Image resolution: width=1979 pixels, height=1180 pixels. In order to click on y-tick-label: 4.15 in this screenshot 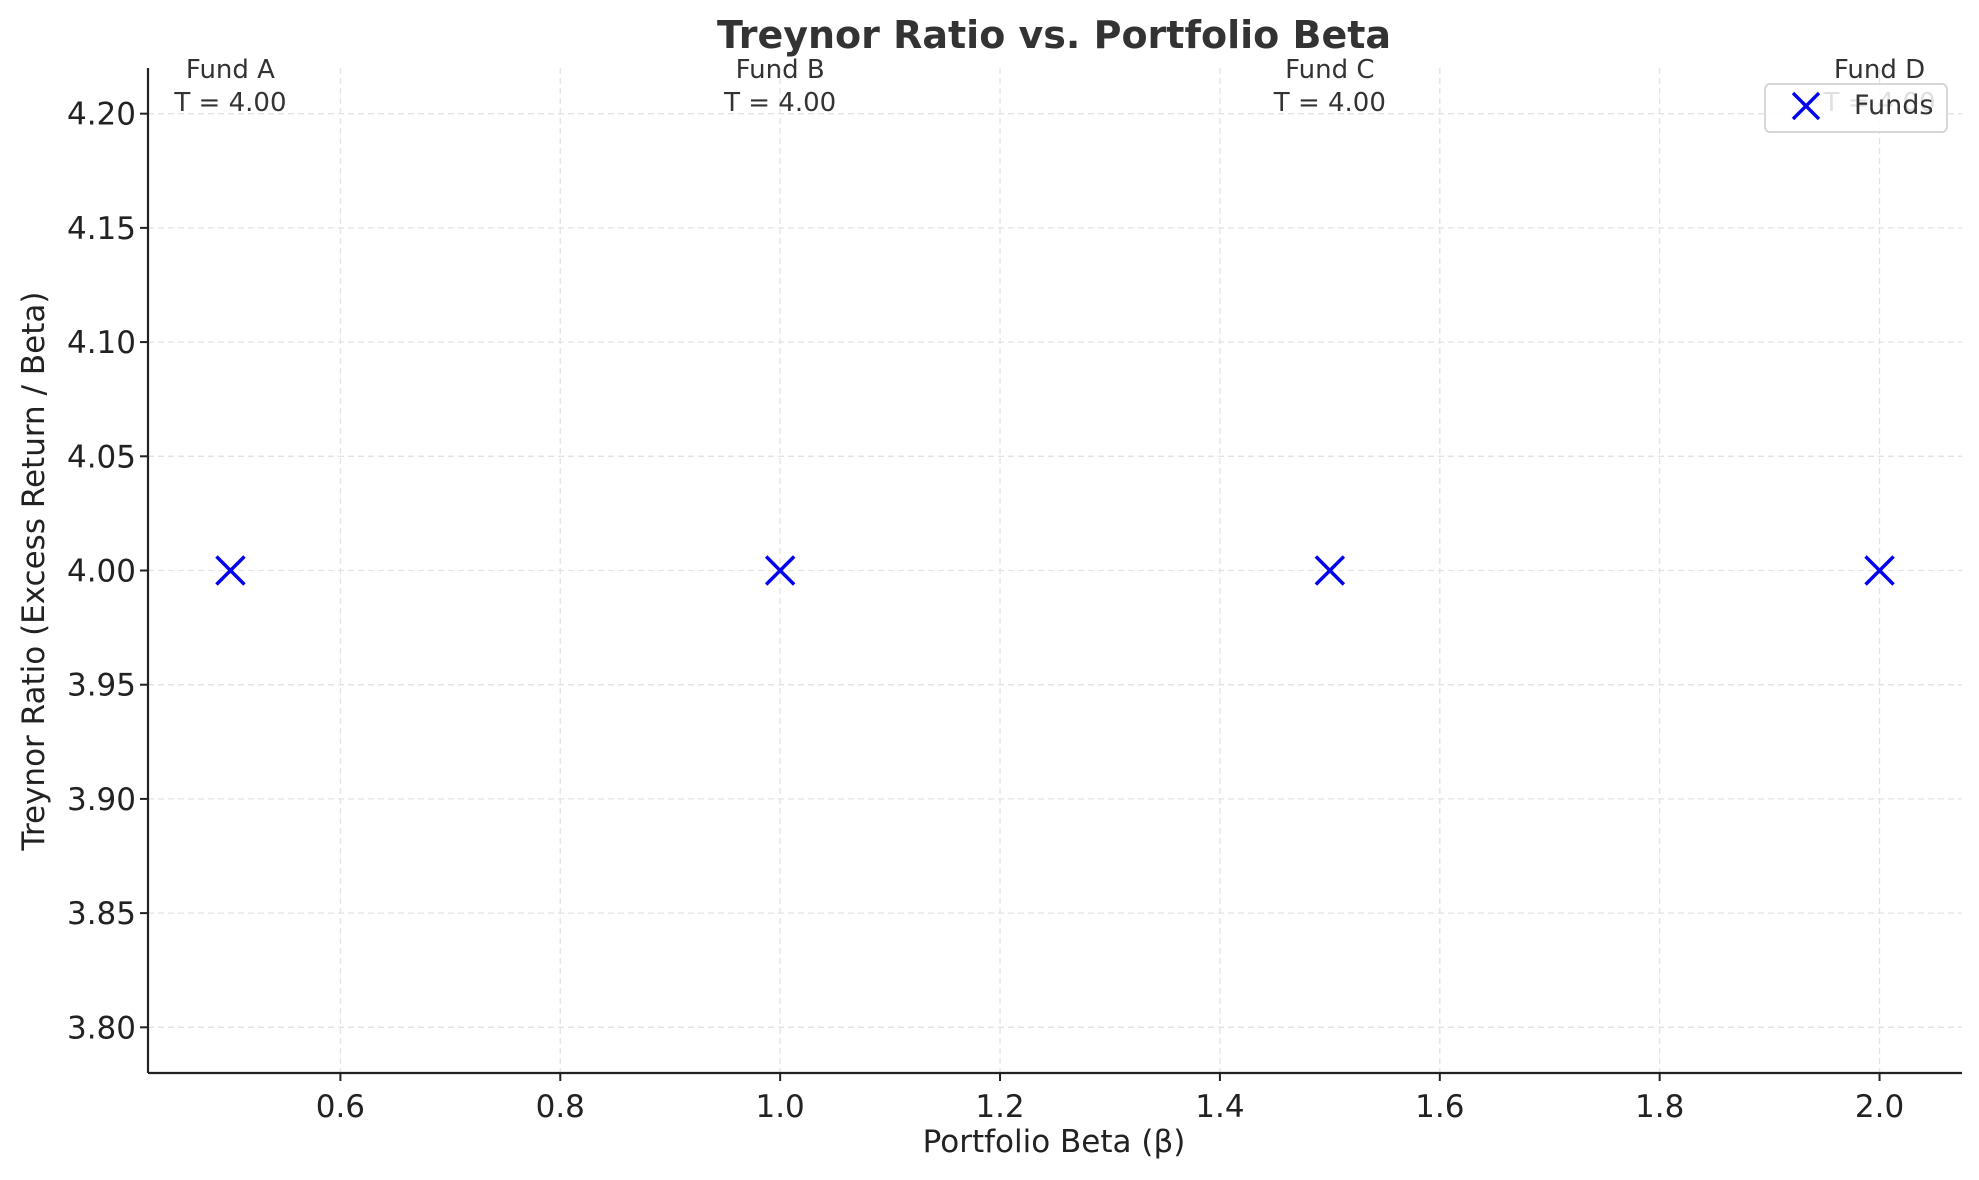, I will do `click(101, 229)`.